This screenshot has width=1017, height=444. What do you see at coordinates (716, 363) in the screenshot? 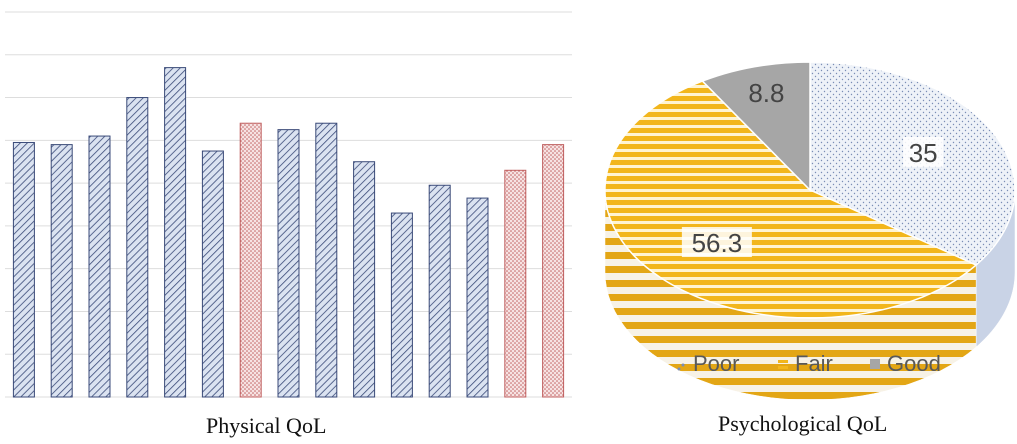
I see `legend-label-poor: Poor` at bounding box center [716, 363].